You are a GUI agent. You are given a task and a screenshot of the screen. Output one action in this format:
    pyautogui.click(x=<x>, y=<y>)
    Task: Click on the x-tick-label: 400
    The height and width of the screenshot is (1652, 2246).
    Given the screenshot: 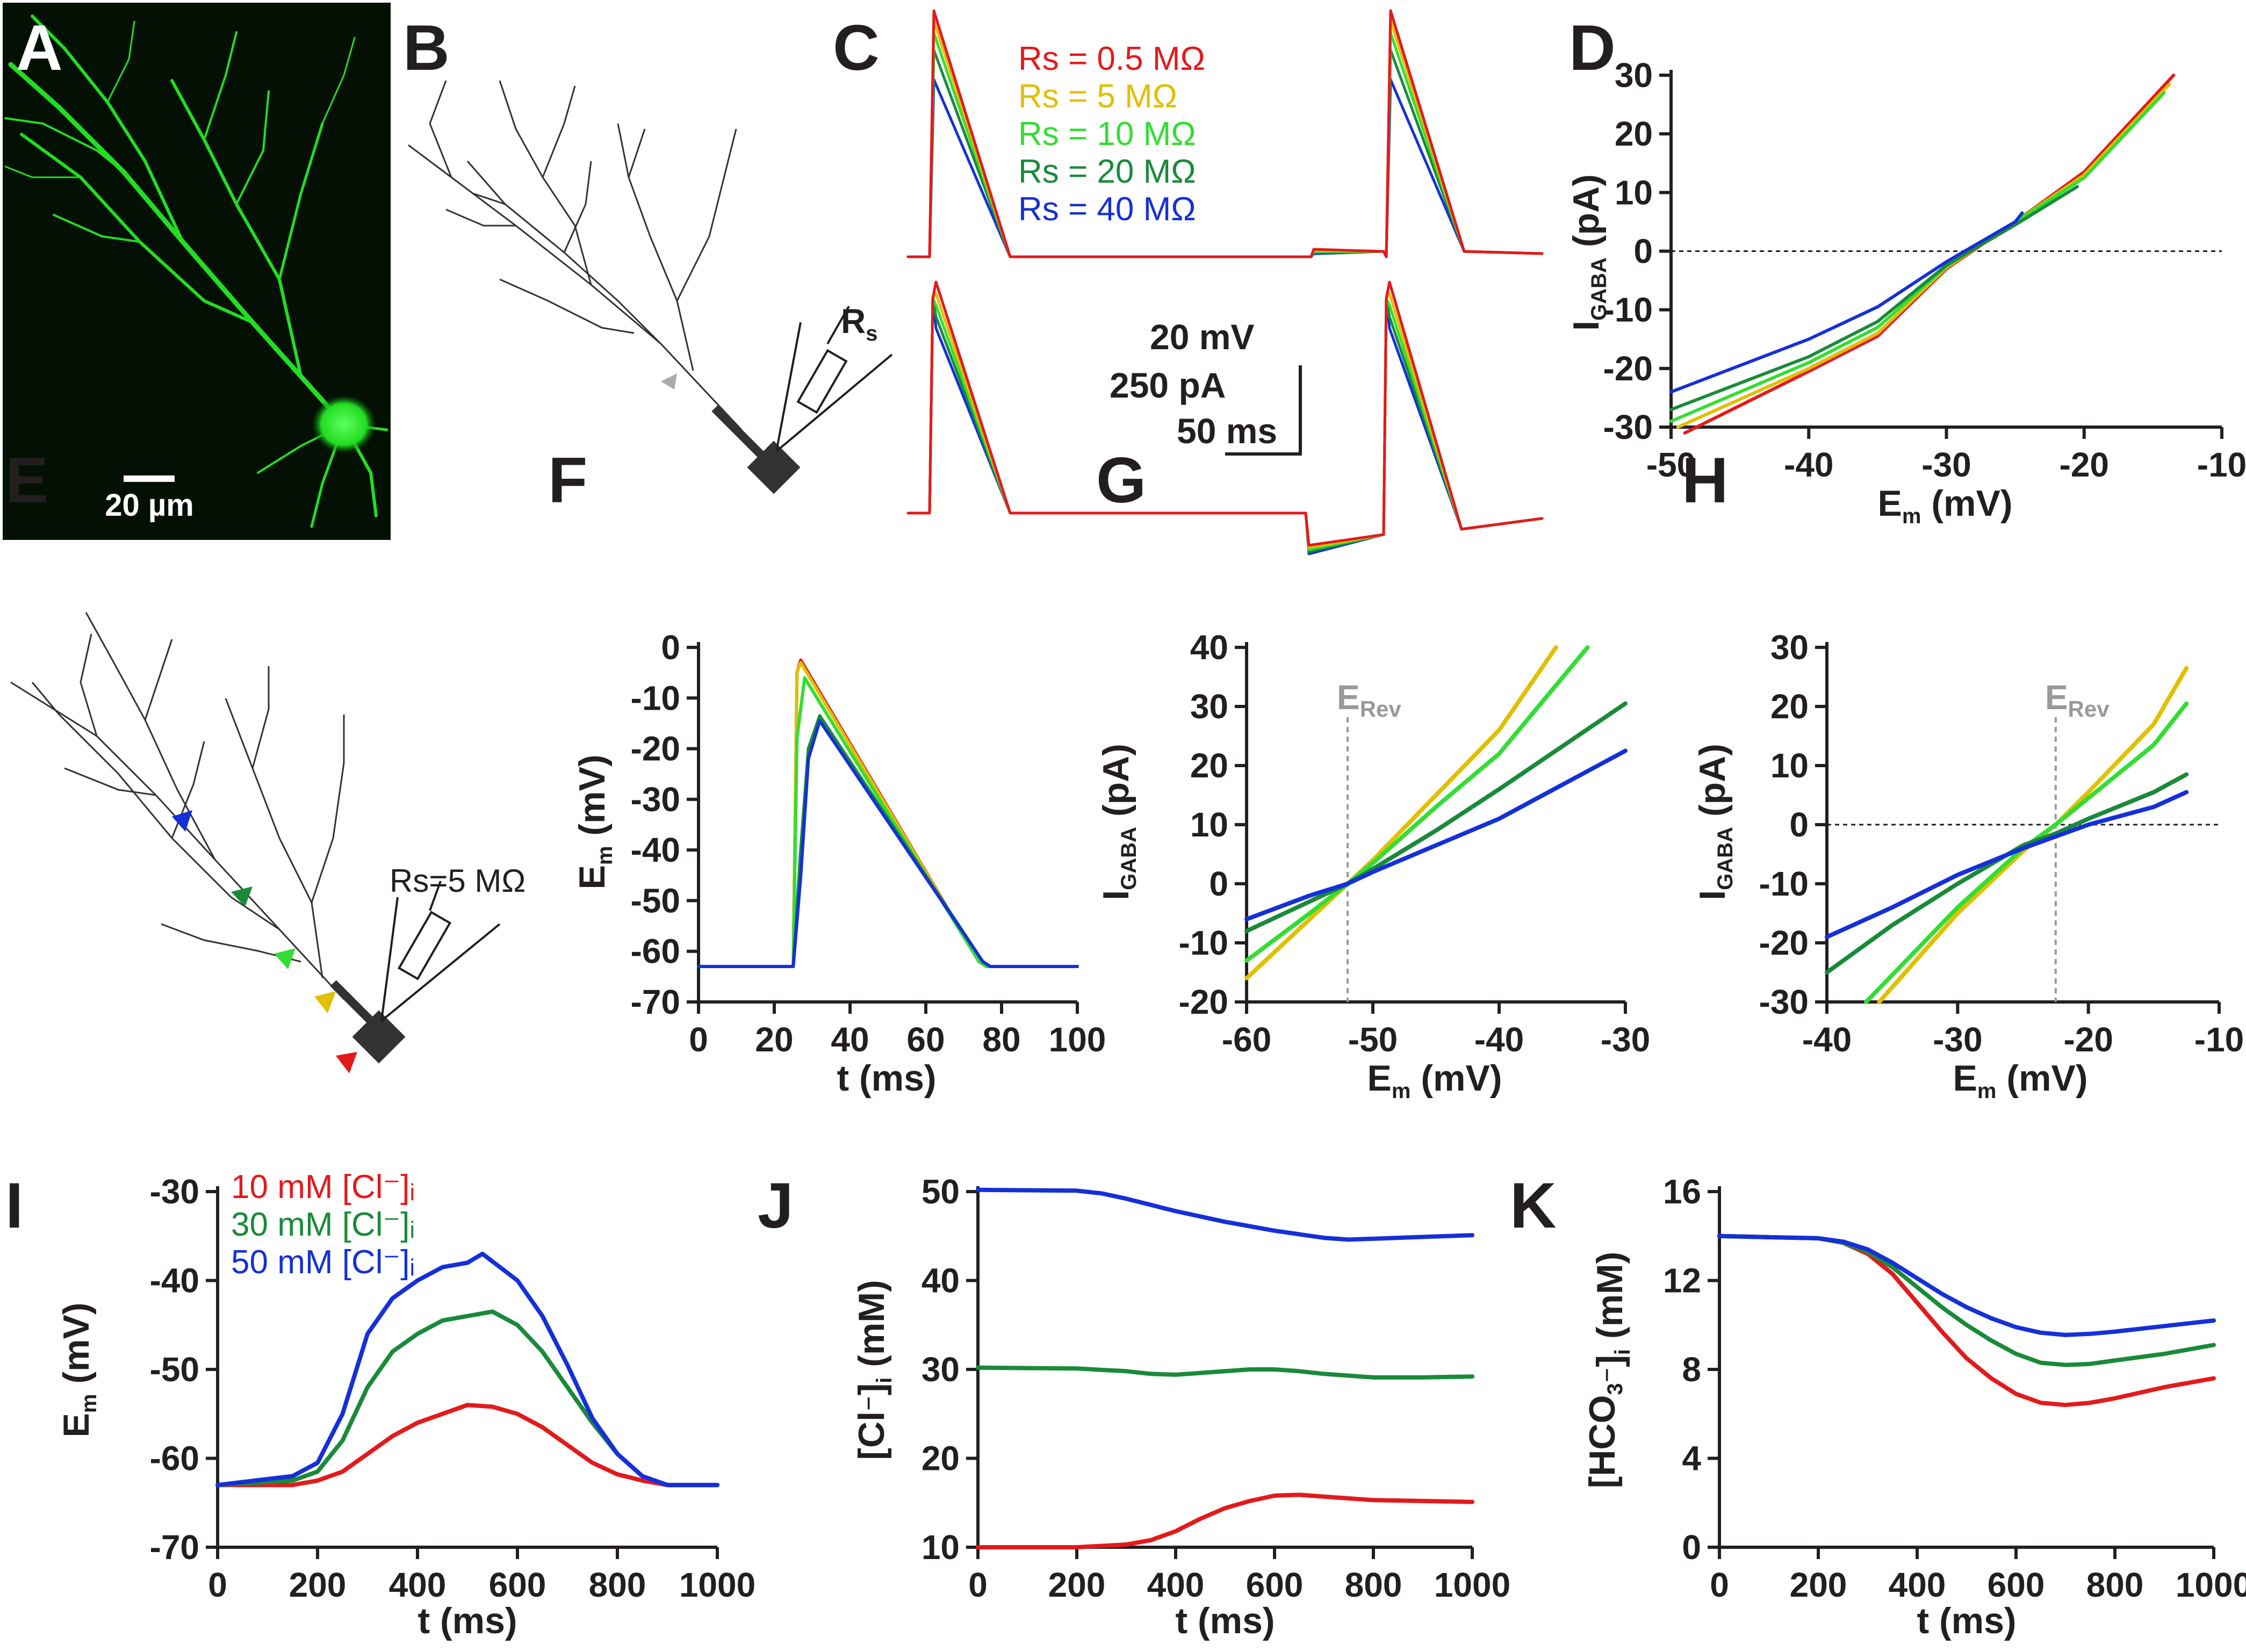 What is the action you would take?
    pyautogui.click(x=1176, y=1585)
    